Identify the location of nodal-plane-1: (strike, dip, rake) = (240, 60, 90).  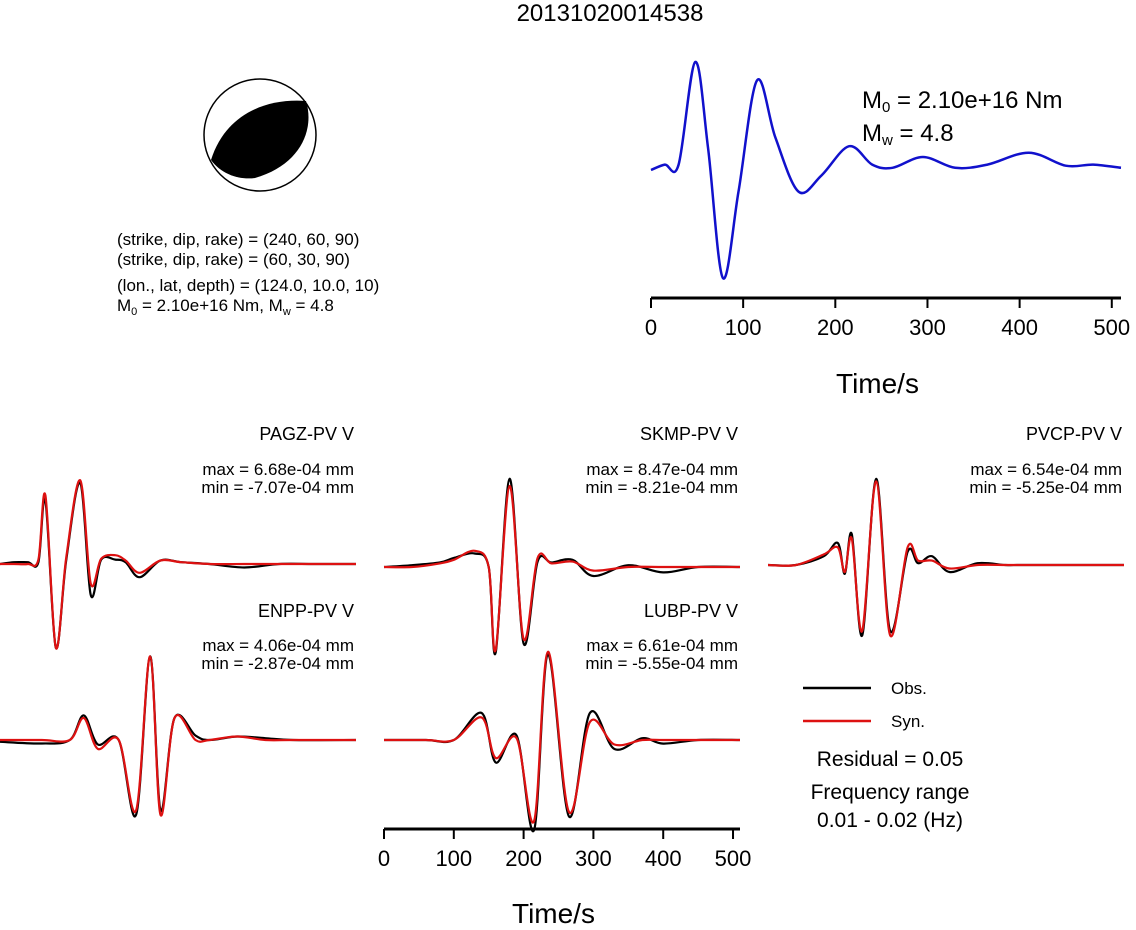
(238, 239).